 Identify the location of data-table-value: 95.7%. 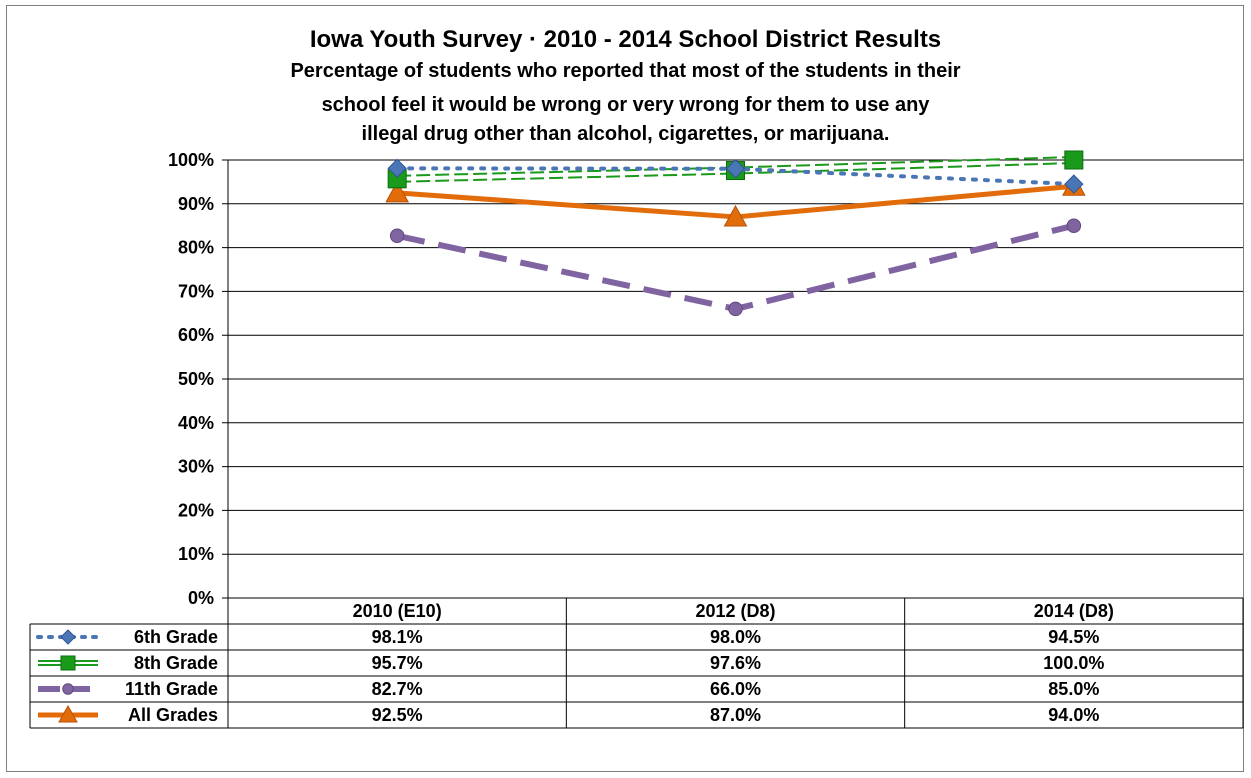
(397, 663).